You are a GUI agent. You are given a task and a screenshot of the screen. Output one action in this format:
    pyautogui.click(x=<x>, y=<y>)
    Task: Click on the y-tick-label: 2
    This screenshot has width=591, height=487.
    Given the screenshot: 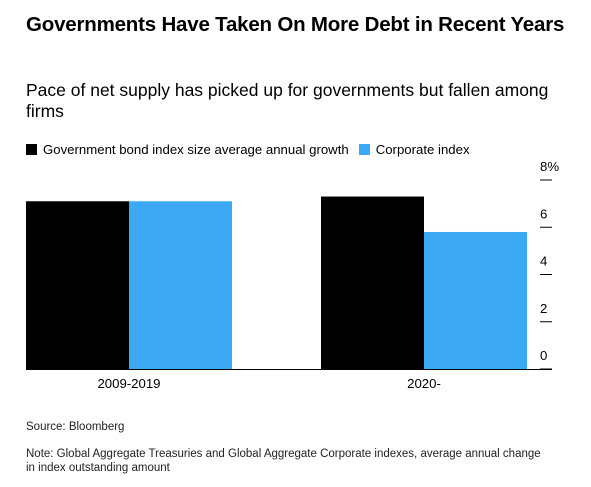 What is the action you would take?
    pyautogui.click(x=543, y=308)
    